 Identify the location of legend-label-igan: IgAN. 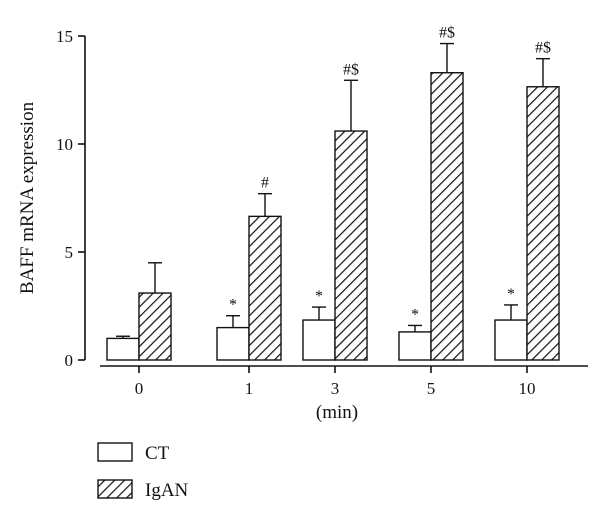
(167, 490).